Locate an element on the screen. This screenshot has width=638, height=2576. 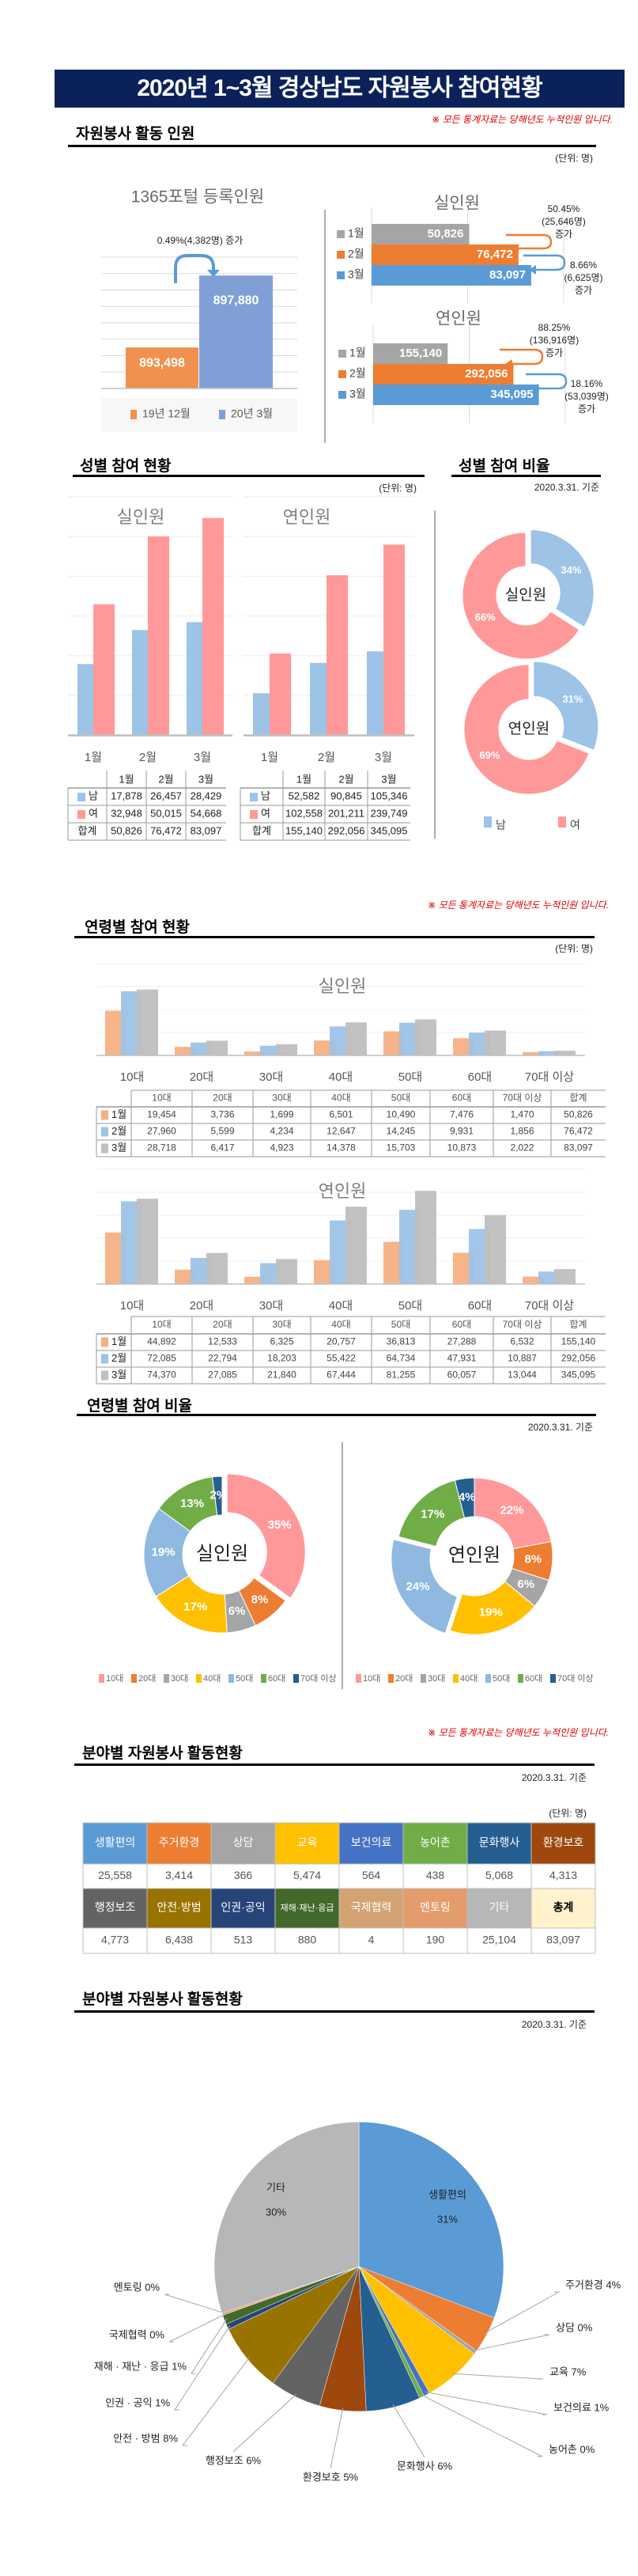
growth-annotation: 18.16% is located at coordinates (587, 383).